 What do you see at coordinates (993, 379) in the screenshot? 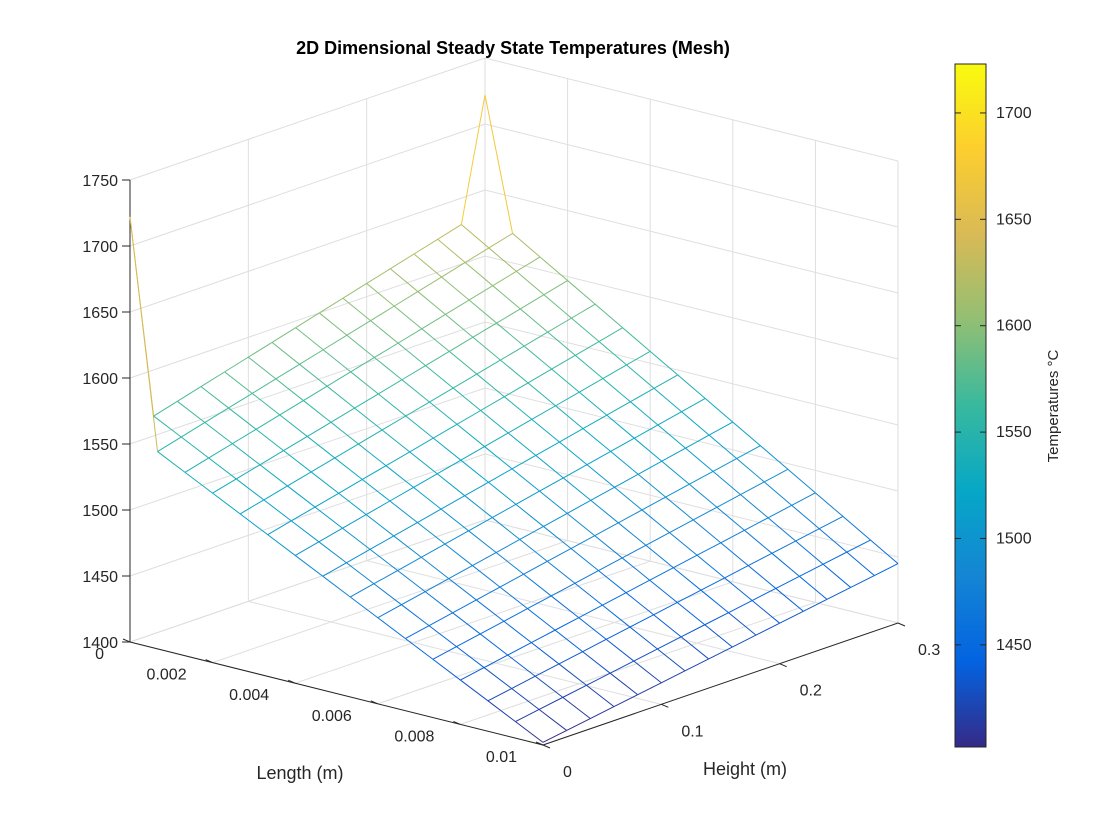
I see `colorbar-ticks: 1450 1500 1550 1600 1650 1700` at bounding box center [993, 379].